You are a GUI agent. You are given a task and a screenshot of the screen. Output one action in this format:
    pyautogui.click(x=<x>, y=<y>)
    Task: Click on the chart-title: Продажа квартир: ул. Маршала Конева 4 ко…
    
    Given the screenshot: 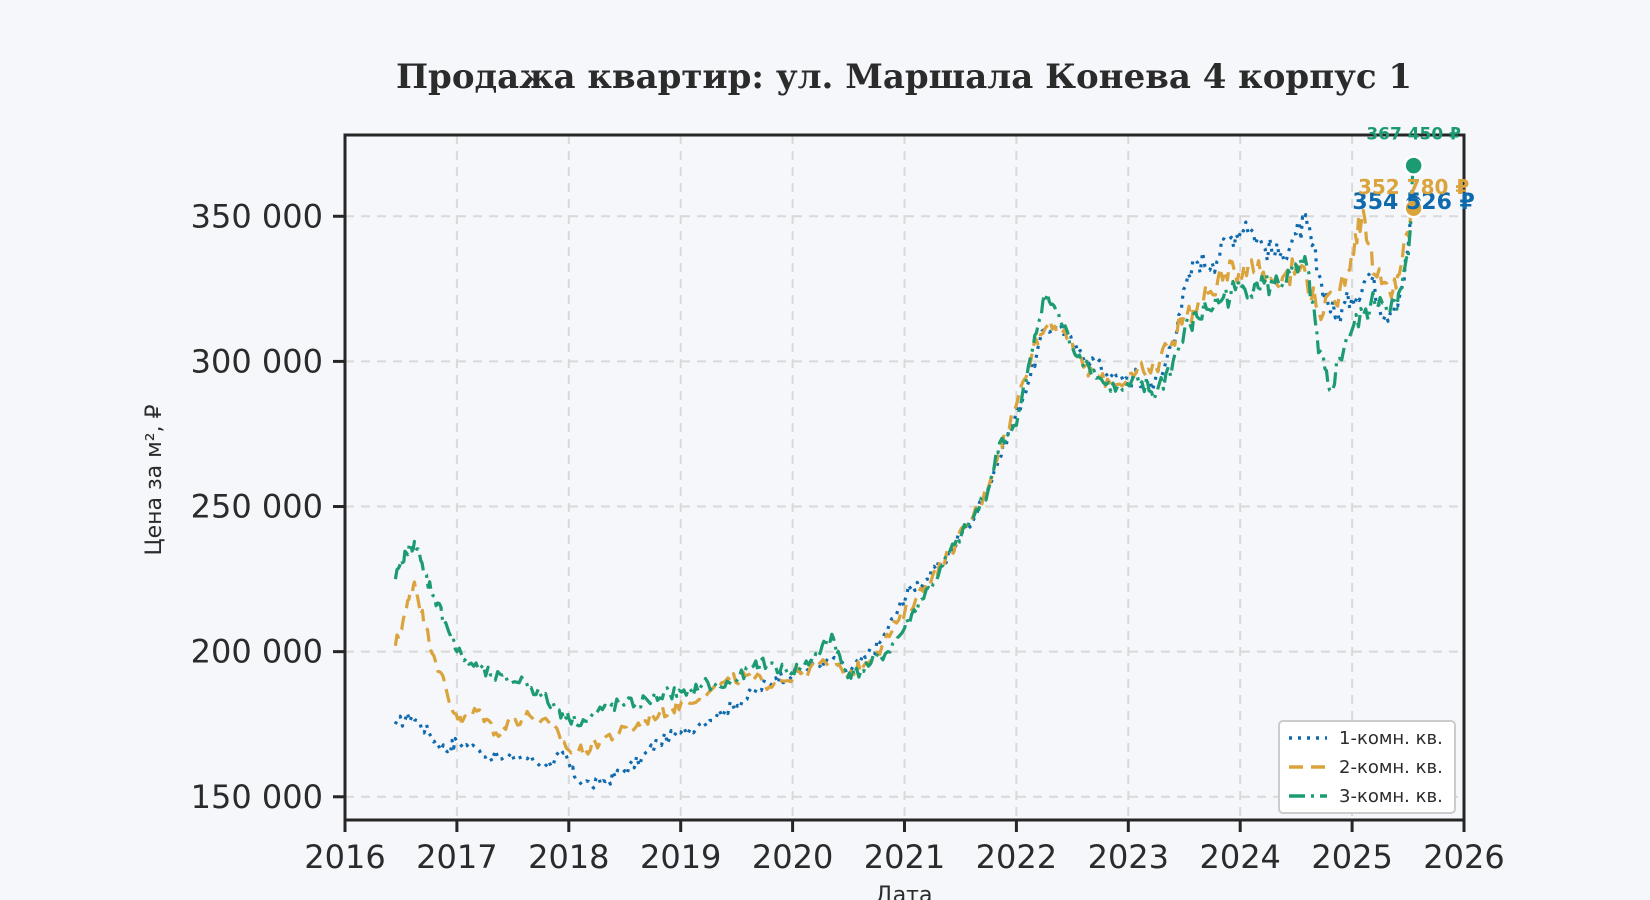 What is the action you would take?
    pyautogui.click(x=904, y=77)
    